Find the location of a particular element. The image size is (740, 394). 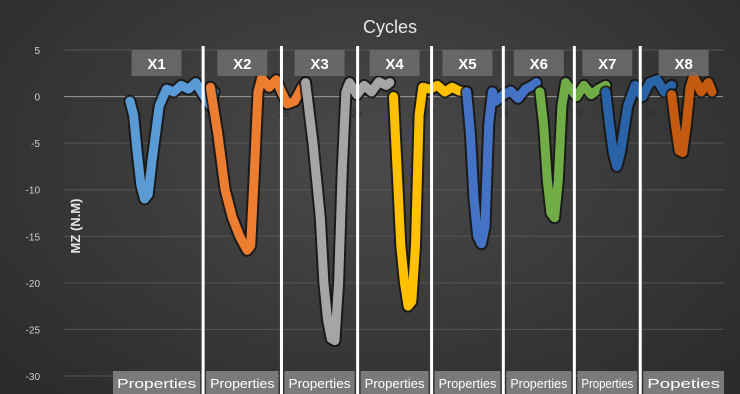

x-tick-label: 31 is located at coordinates (723, 114).